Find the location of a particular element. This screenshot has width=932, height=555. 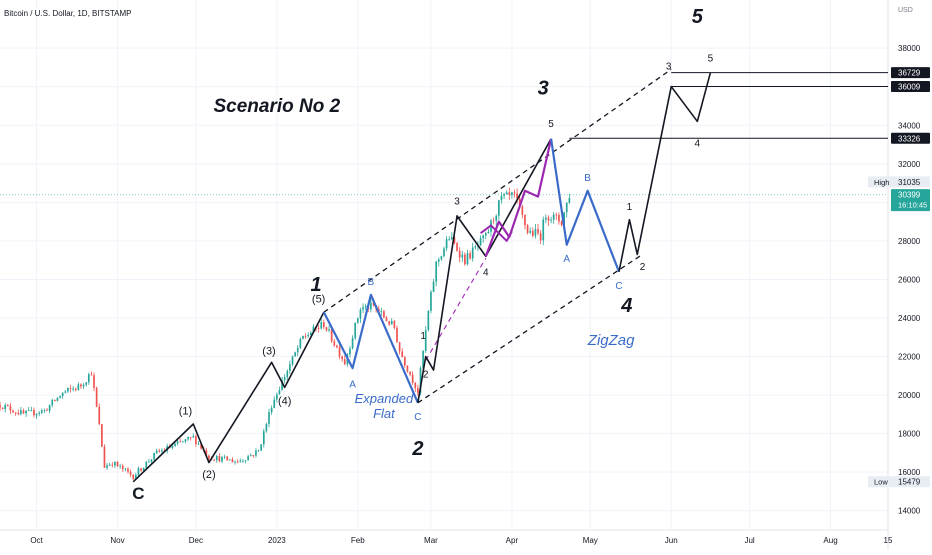

wave-label: B is located at coordinates (371, 282).